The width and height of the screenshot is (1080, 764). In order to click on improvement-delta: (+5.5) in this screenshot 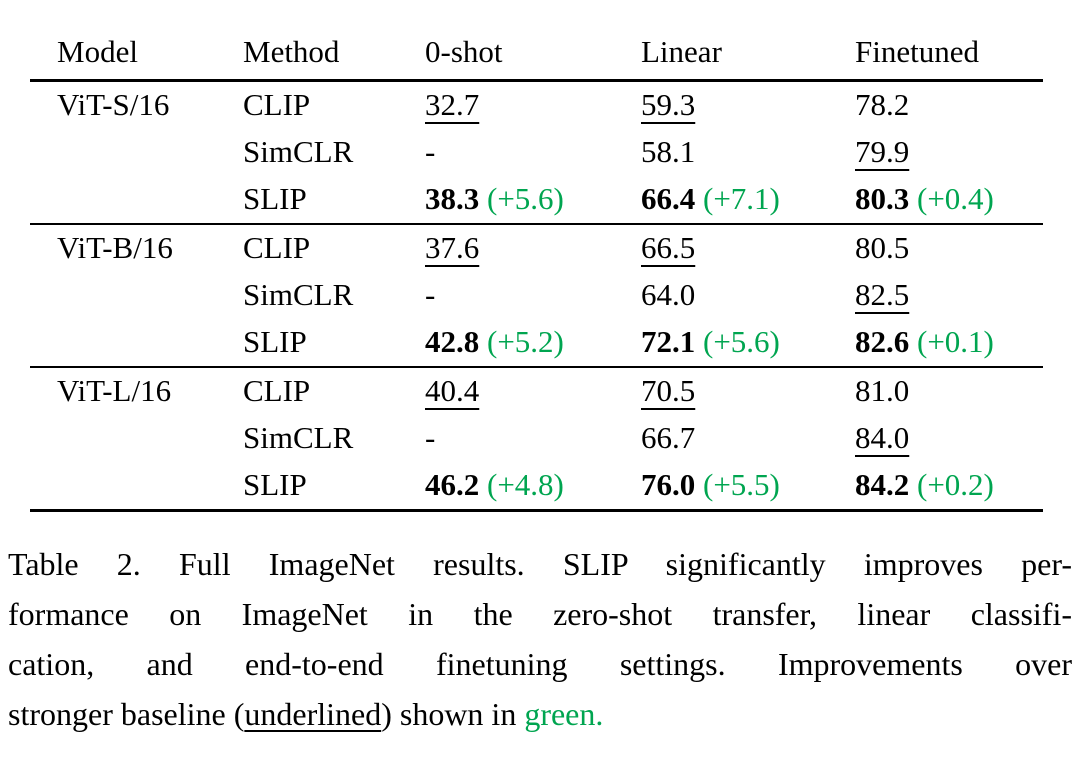, I will do `click(741, 484)`.